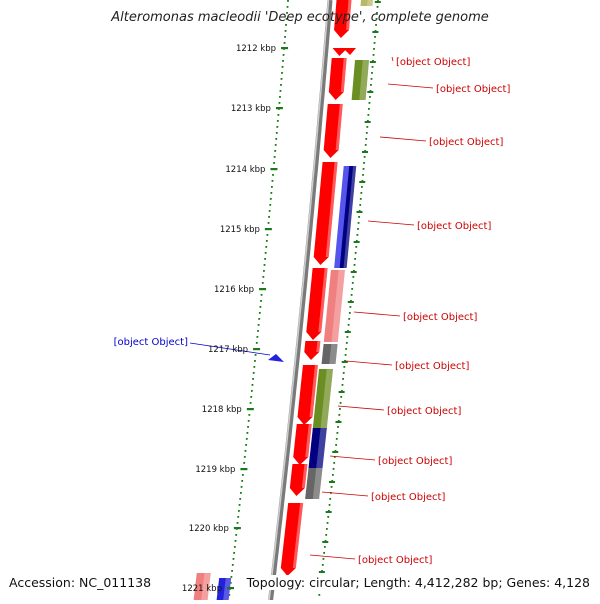  What do you see at coordinates (300, 300) in the screenshot?
I see `backbone-line` at bounding box center [300, 300].